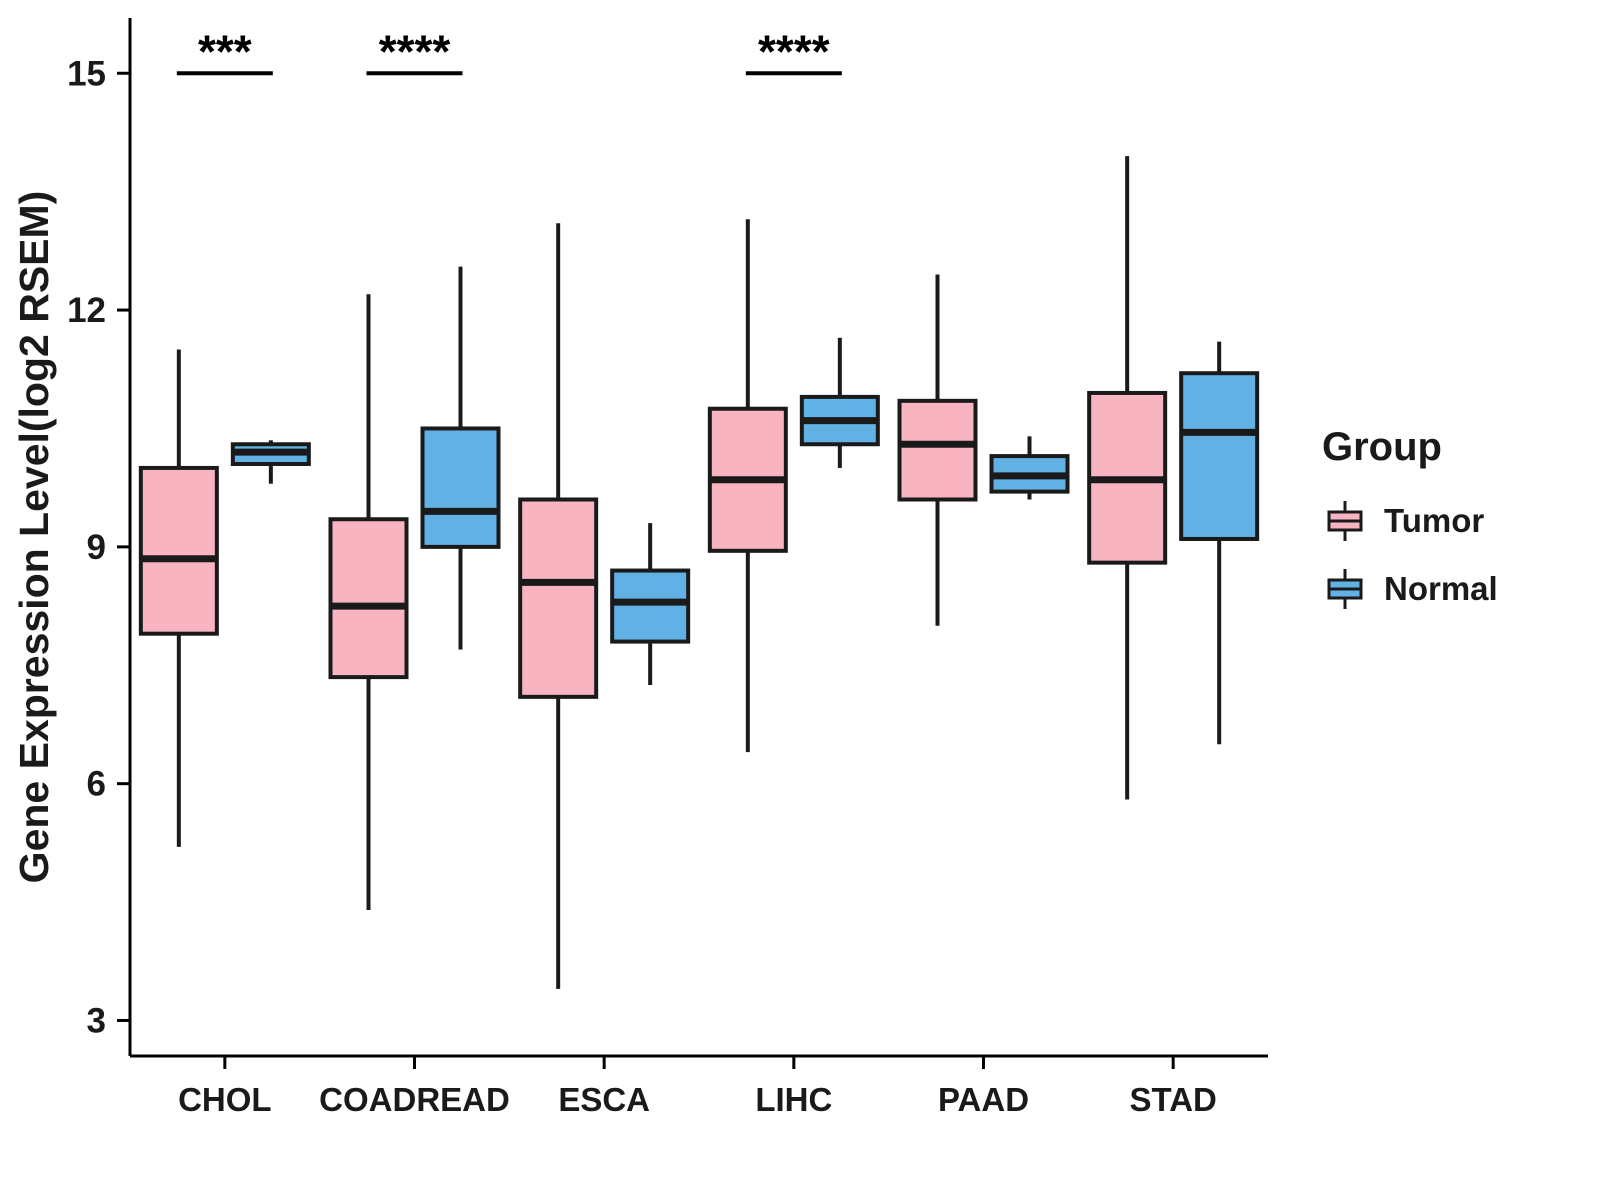 The width and height of the screenshot is (1600, 1200). I want to click on legend-item-normal: Normal, so click(1410, 589).